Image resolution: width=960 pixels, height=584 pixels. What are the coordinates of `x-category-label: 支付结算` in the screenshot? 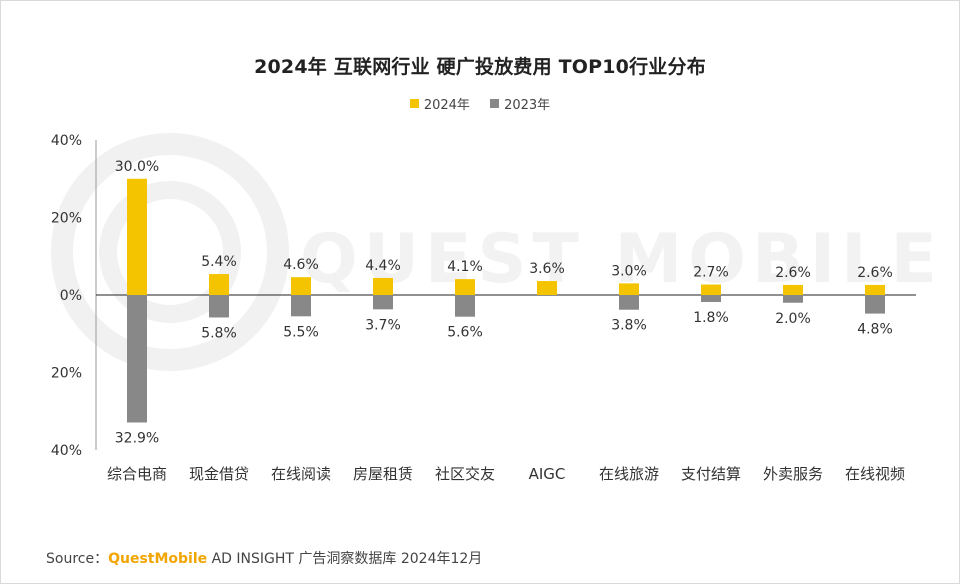 It's located at (711, 474).